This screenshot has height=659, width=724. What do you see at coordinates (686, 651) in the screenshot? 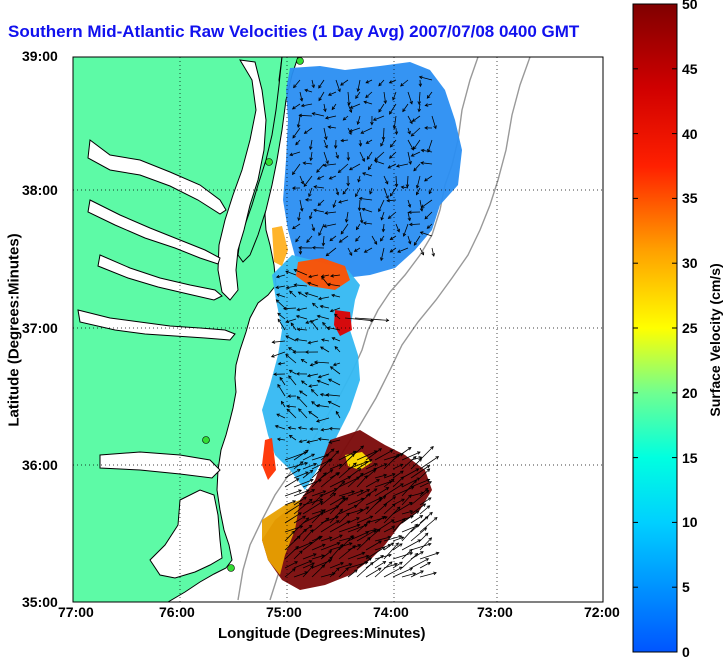
I see `colorbar-tick-label: 0` at bounding box center [686, 651].